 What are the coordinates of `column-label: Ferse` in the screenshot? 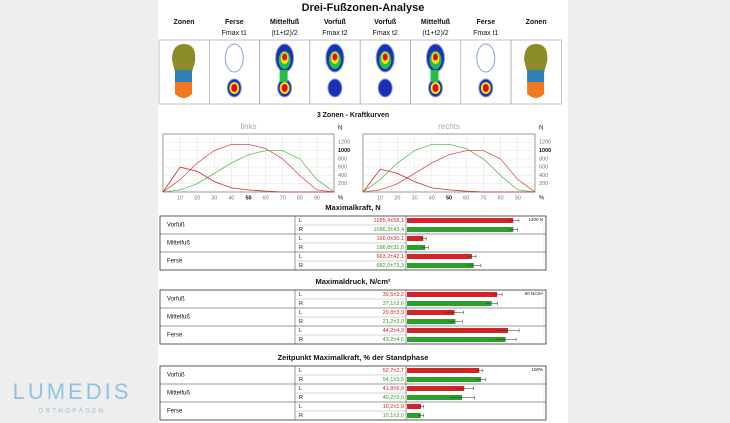 It's located at (485, 22).